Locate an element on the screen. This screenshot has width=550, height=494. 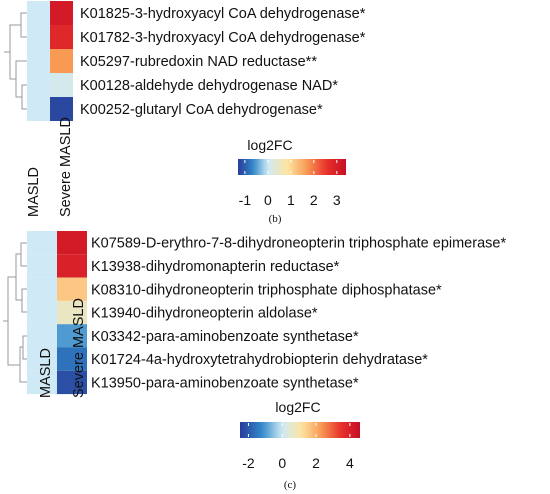
heatmap-b-column-label: Severe MASLD is located at coordinates (66, 167).